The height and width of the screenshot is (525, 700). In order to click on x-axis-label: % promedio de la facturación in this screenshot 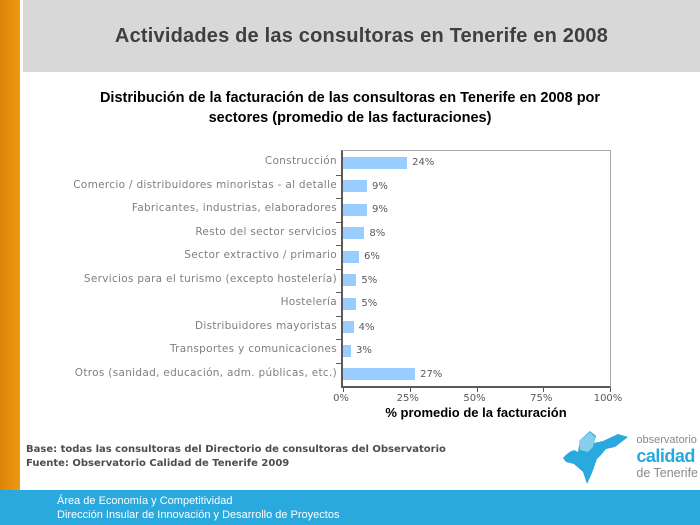, I will do `click(476, 412)`.